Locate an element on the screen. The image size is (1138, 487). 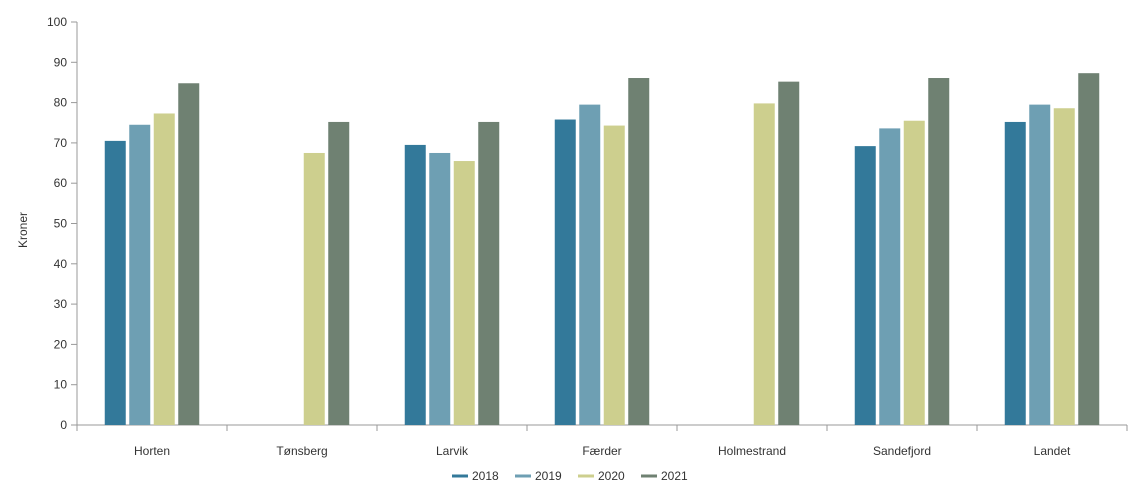
y-tick-label: 80 is located at coordinates (61, 103).